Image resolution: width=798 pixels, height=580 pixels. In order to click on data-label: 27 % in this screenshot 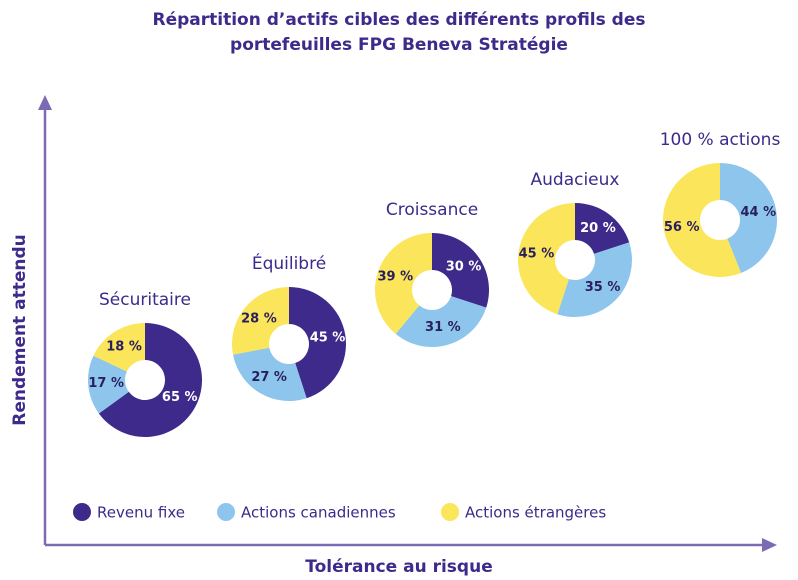, I will do `click(269, 377)`.